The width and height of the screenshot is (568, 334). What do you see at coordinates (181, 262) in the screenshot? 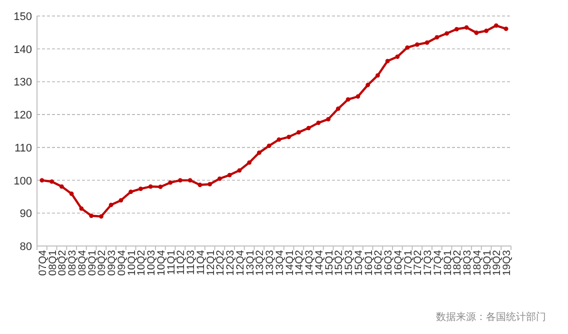
I see `x-tick-label: 11Q2` at bounding box center [181, 262].